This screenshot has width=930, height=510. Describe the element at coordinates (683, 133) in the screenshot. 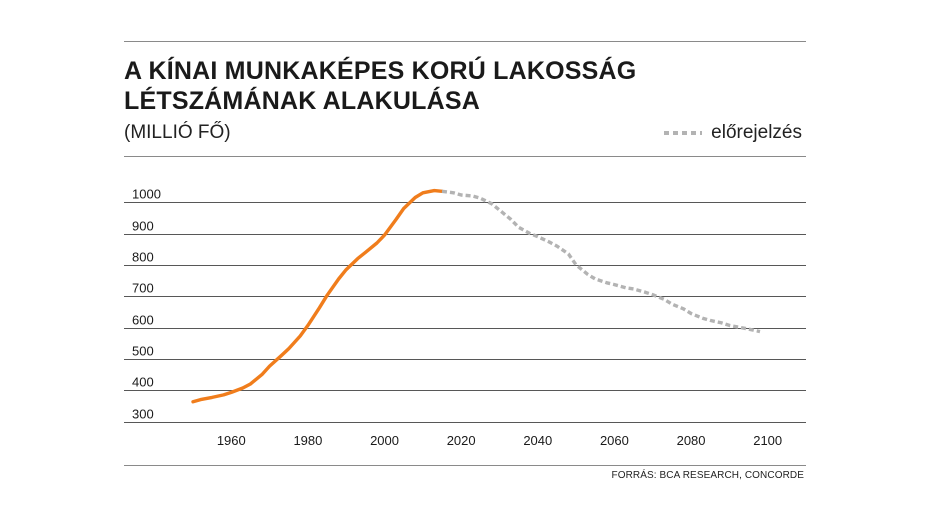

I see `forecast-legend-swatch` at that location.